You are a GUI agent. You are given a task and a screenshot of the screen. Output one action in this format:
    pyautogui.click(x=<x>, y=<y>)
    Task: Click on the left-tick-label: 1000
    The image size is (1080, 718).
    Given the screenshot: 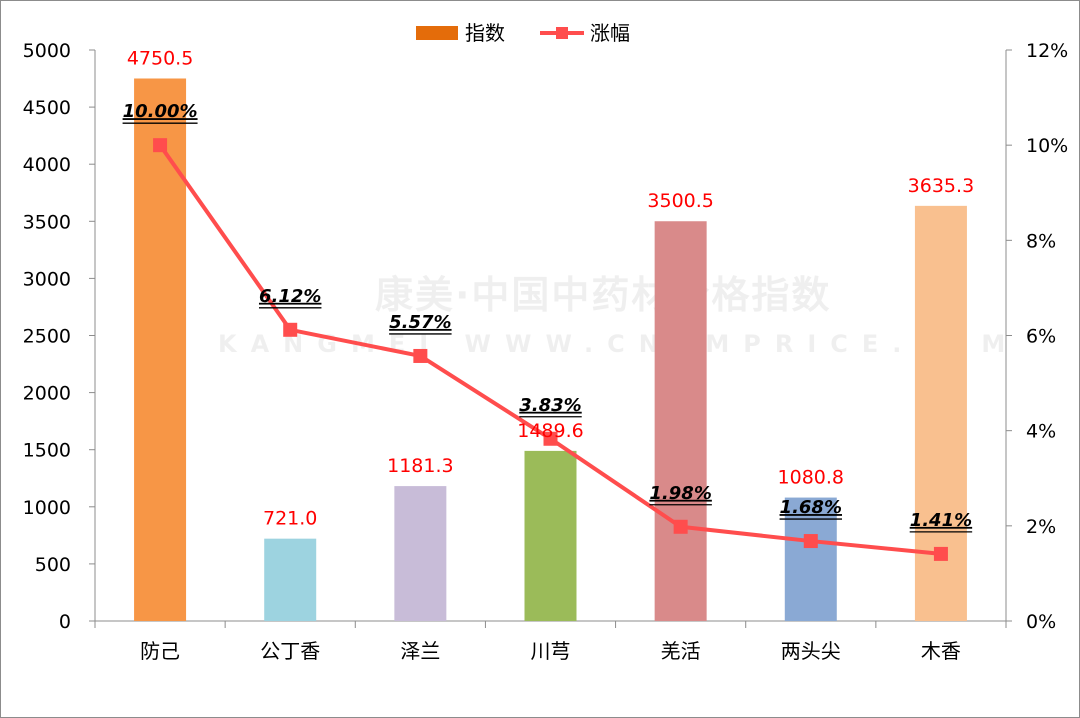 What is the action you would take?
    pyautogui.click(x=47, y=508)
    